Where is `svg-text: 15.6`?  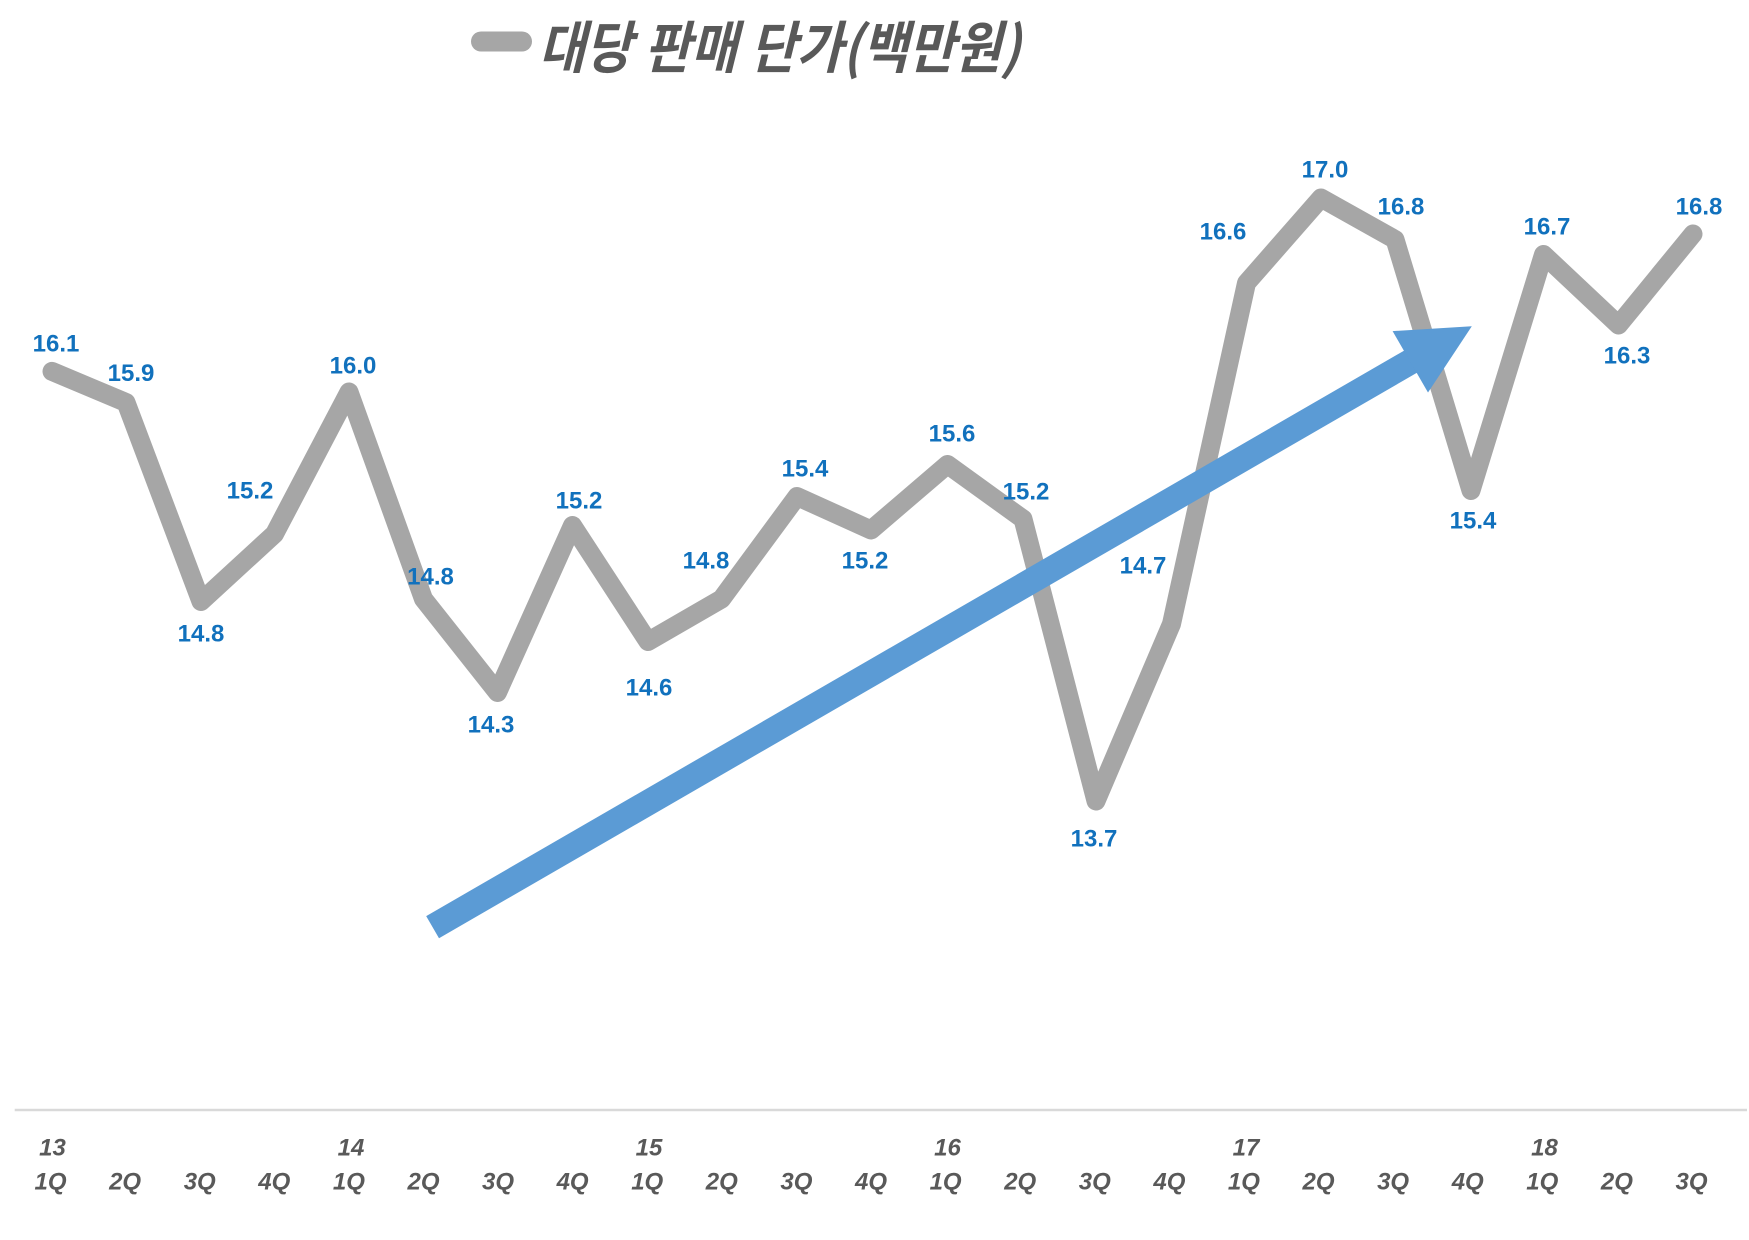
svg-text: 15.6 is located at coordinates (952, 434).